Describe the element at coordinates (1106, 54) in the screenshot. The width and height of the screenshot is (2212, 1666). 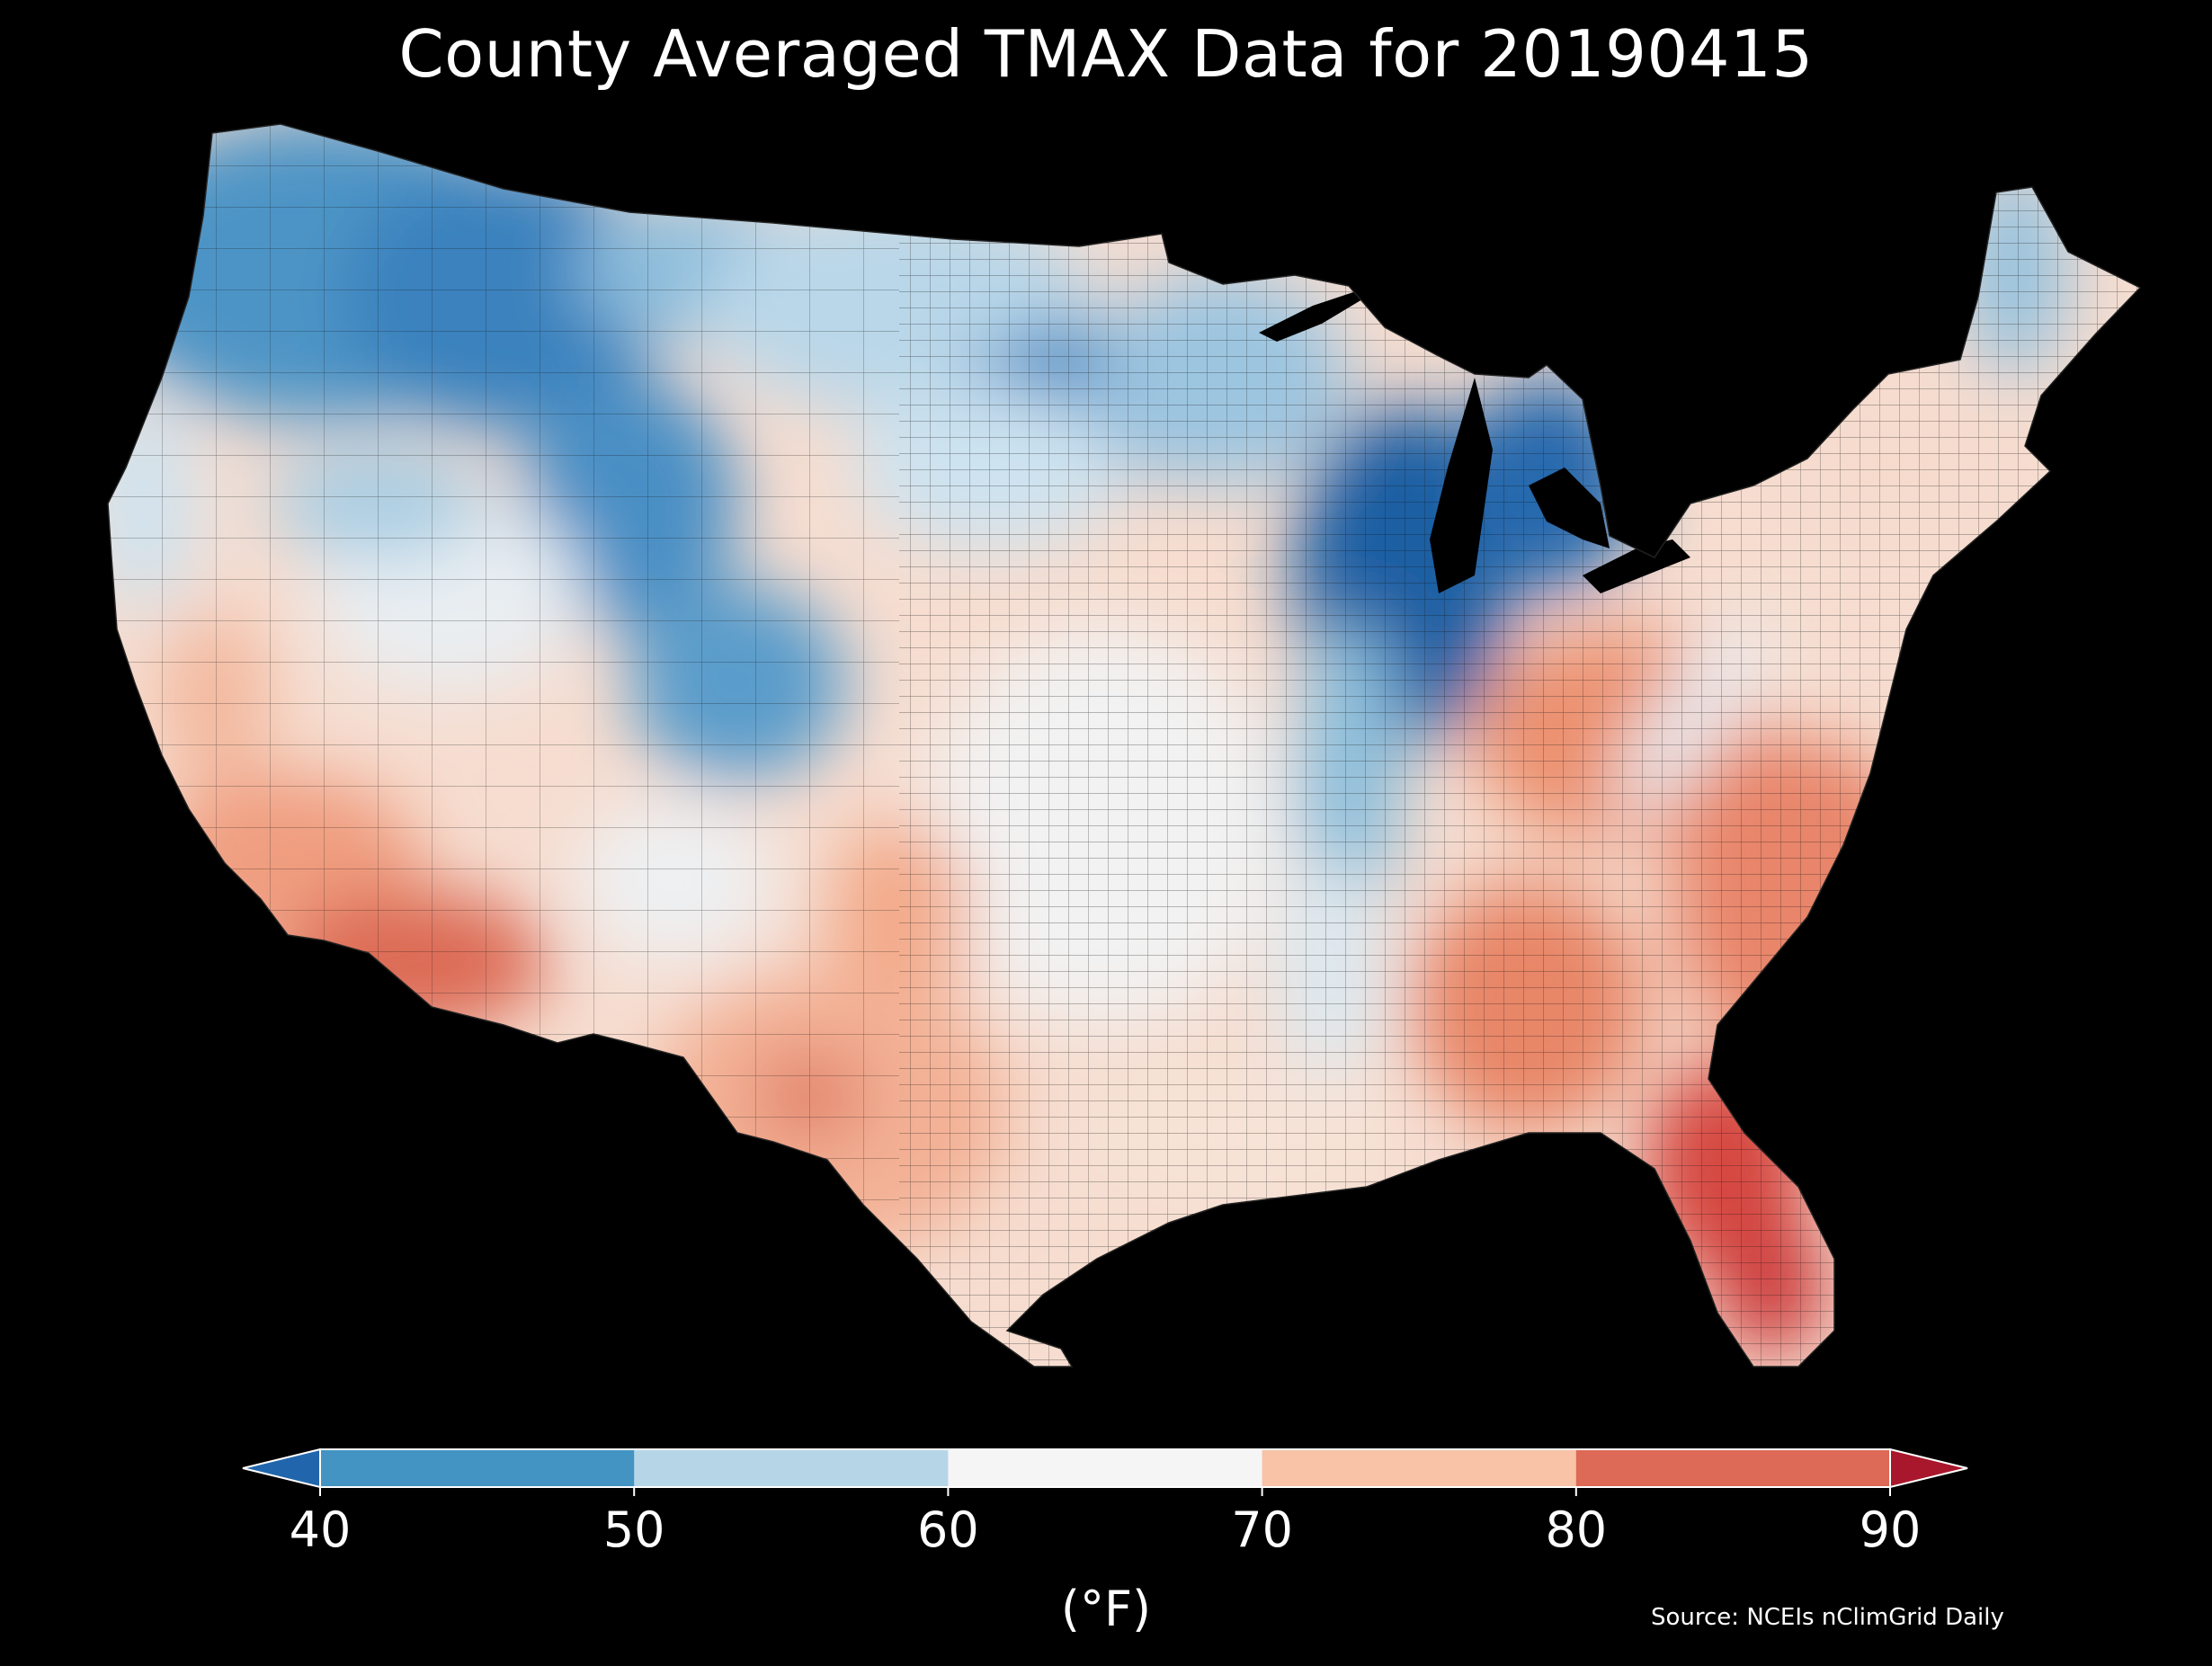
I see `map-title: County Averaged TMAX Data for 20190415` at that location.